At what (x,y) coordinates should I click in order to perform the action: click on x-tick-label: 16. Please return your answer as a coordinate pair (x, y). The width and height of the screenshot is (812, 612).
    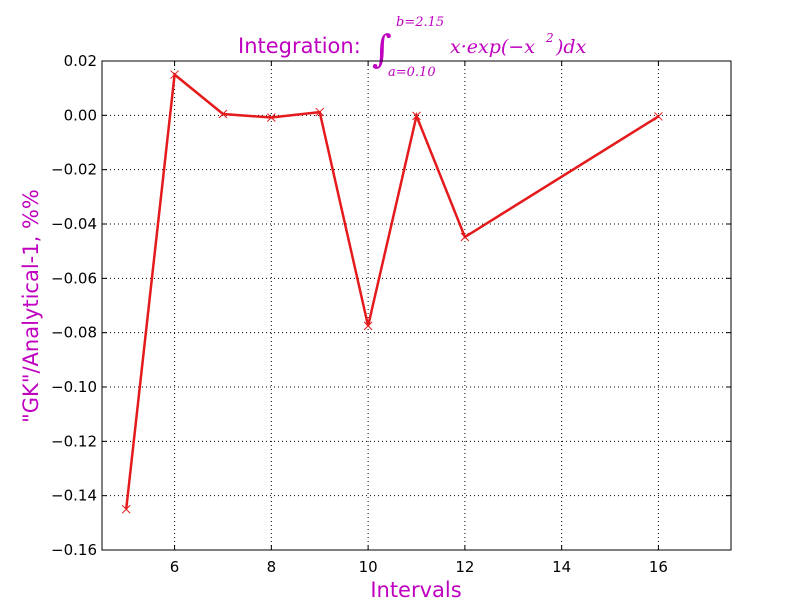
    Looking at the image, I should click on (658, 567).